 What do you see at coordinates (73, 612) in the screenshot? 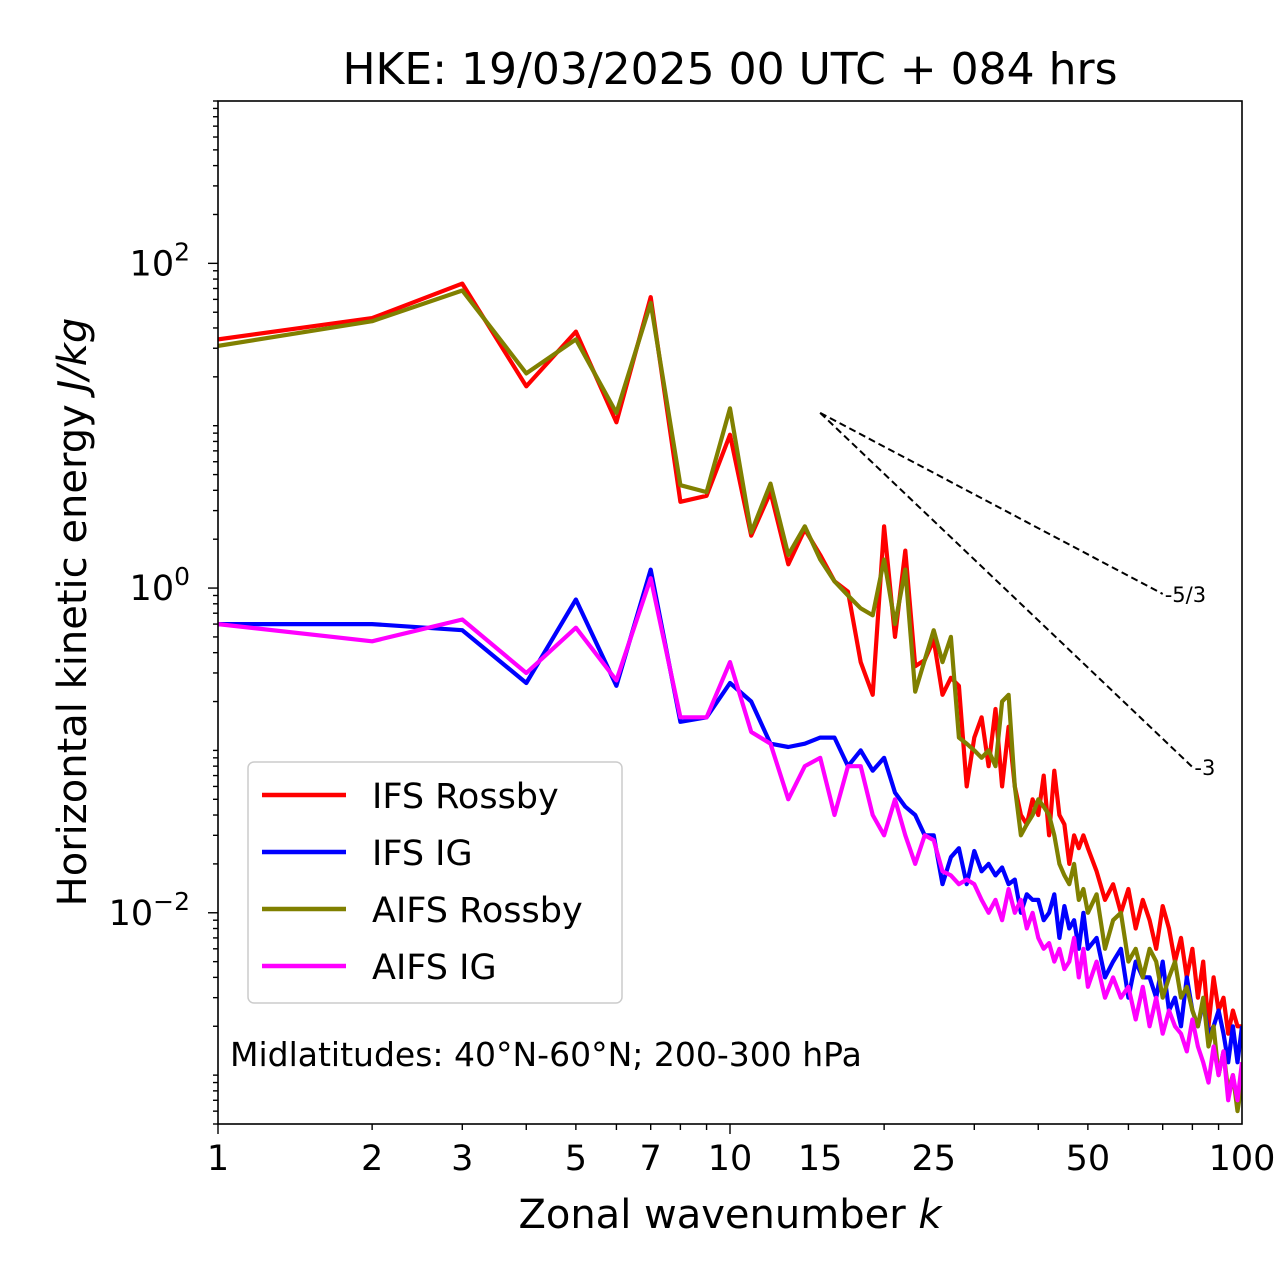
I see `y-axis-label: Horizontal kinetic energy J/kg` at bounding box center [73, 612].